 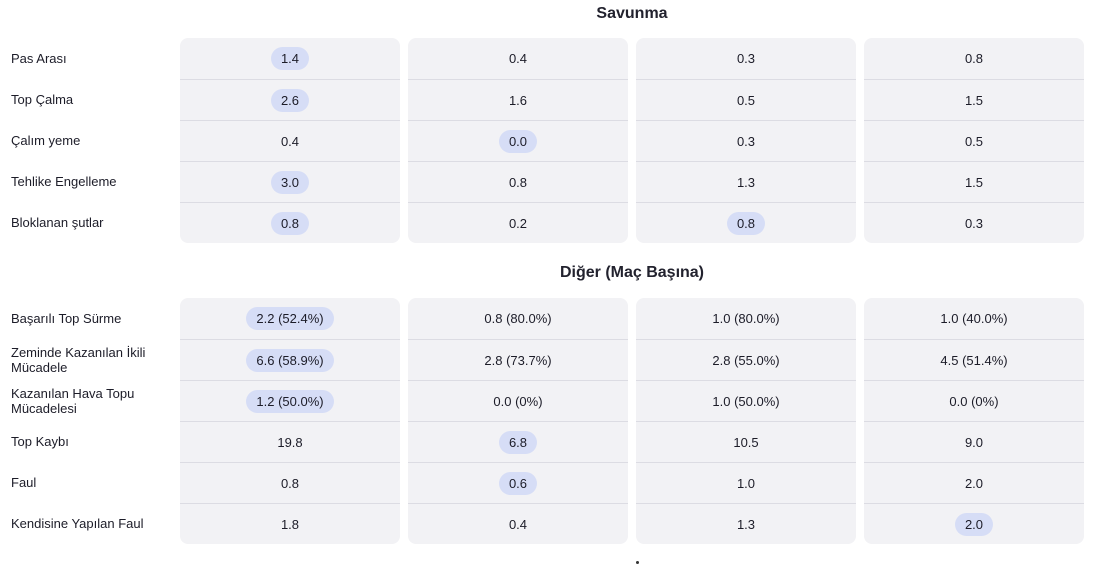 What do you see at coordinates (73, 400) in the screenshot?
I see `stat-label-text: Kazanılan Hava Topu Mücadelesi` at bounding box center [73, 400].